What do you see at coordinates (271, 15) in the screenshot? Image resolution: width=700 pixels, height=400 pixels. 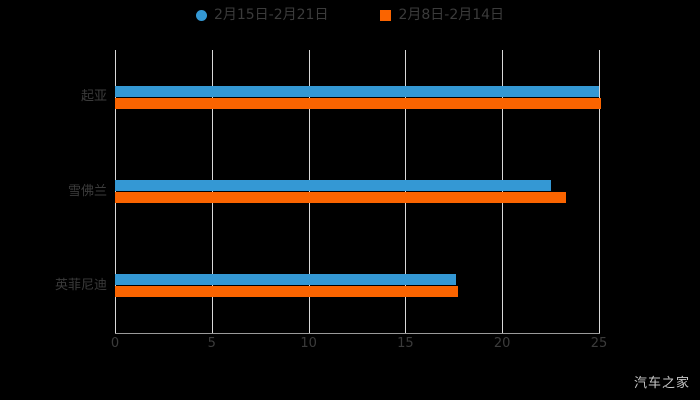 I see `legend-label-series-0: 2月15日-2月21日` at bounding box center [271, 15].